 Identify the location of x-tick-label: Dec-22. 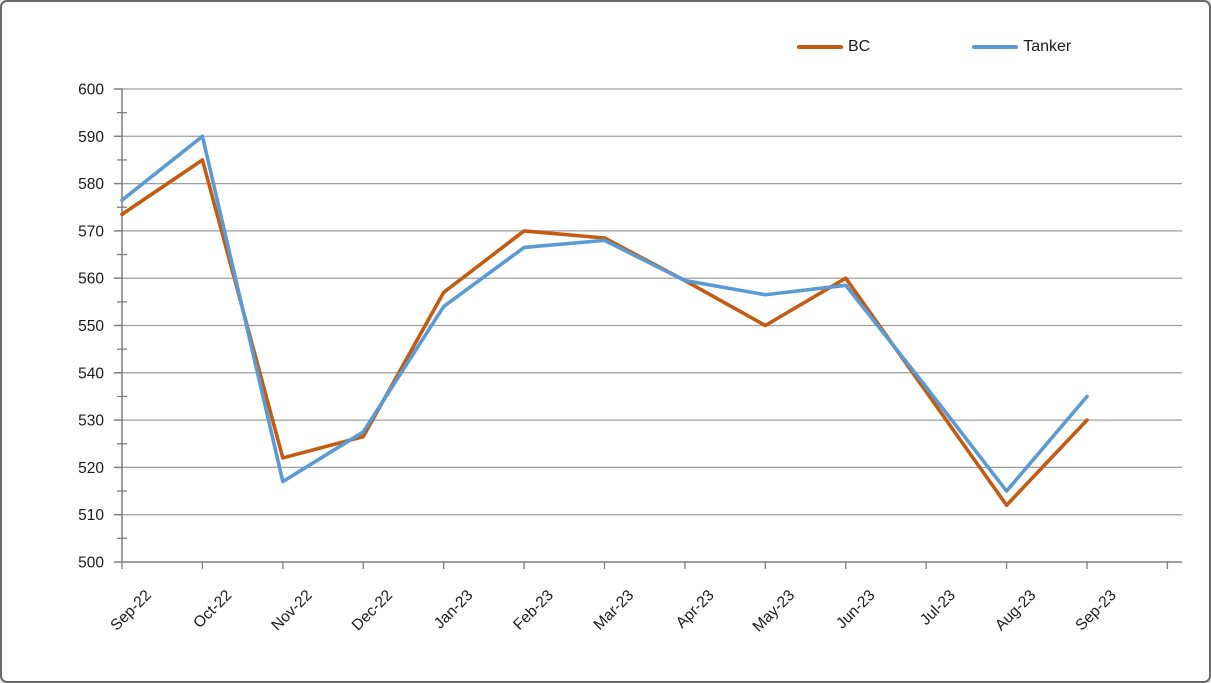
(372, 610).